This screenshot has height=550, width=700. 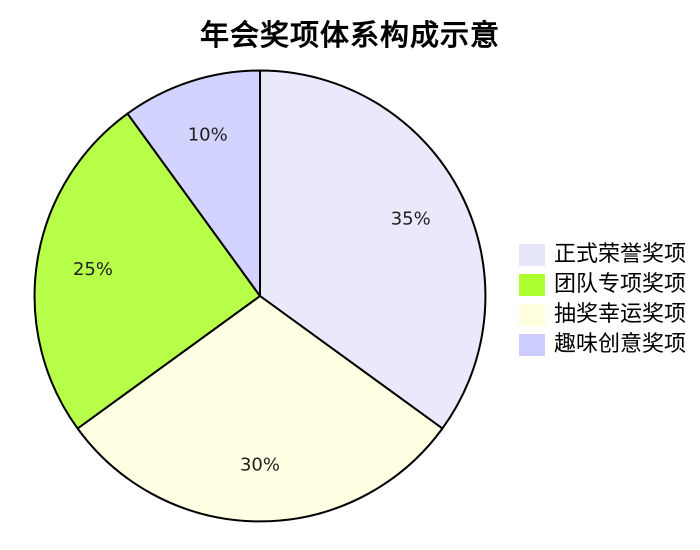 What do you see at coordinates (93, 269) in the screenshot?
I see `pie-percent-label-2: 25%` at bounding box center [93, 269].